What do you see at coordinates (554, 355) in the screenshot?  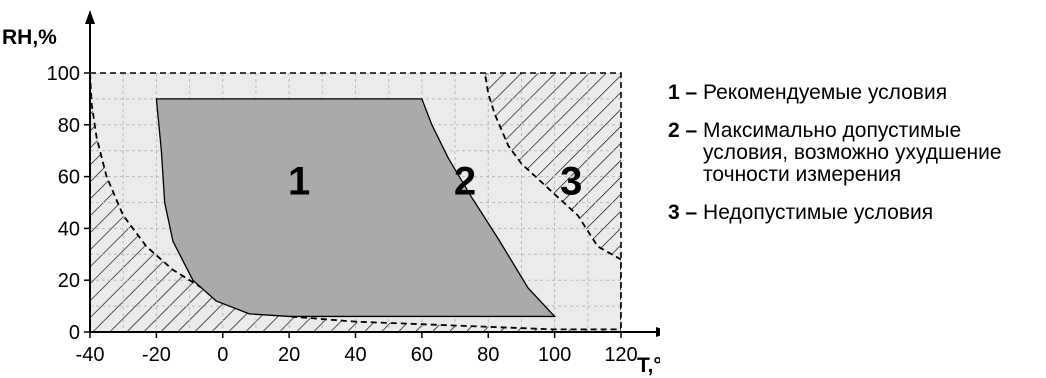 I see `x-tick-label: 100` at bounding box center [554, 355].